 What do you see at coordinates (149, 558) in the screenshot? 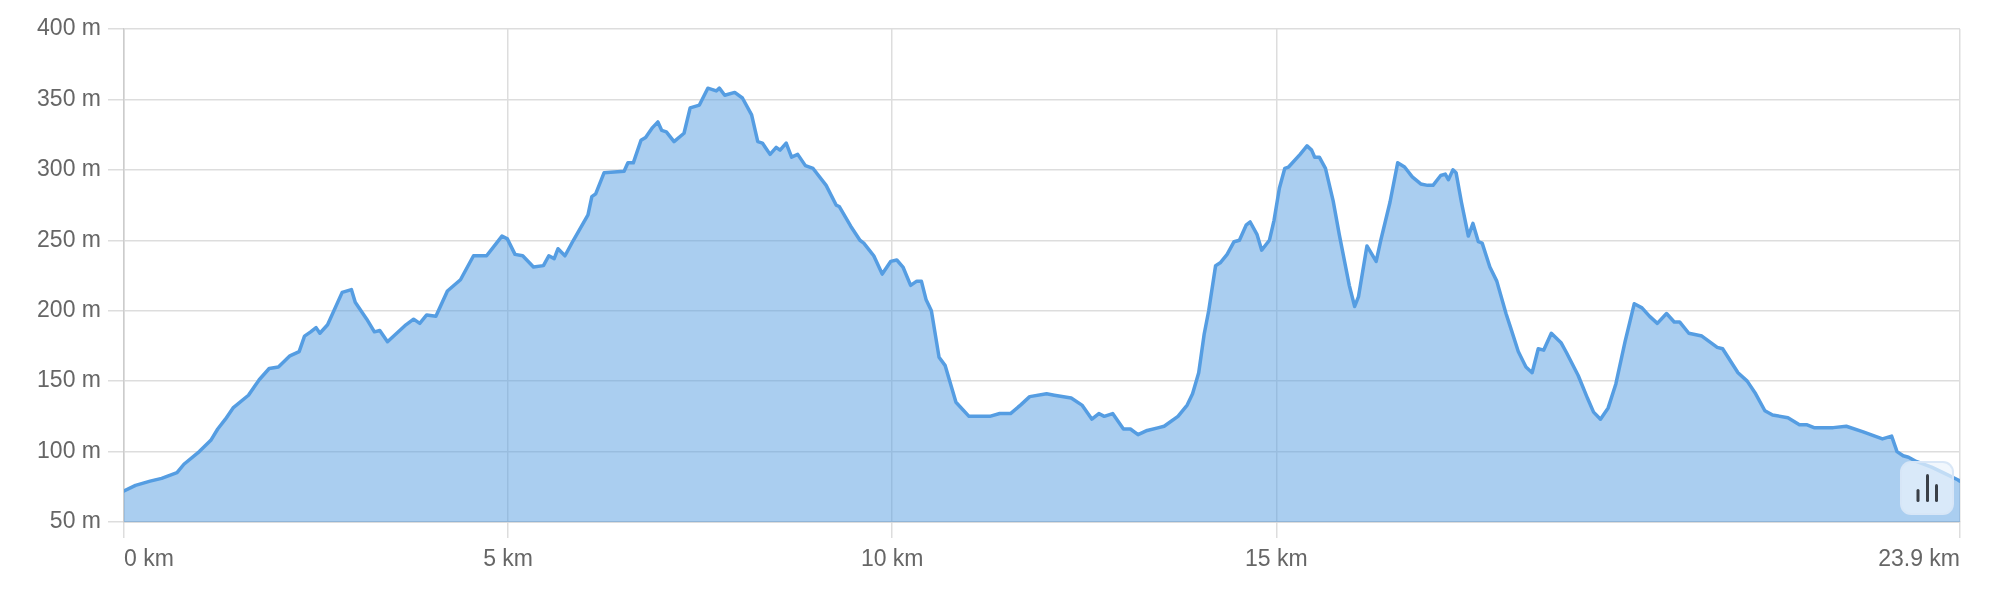
I see `x-tick-label: 0 km` at bounding box center [149, 558].